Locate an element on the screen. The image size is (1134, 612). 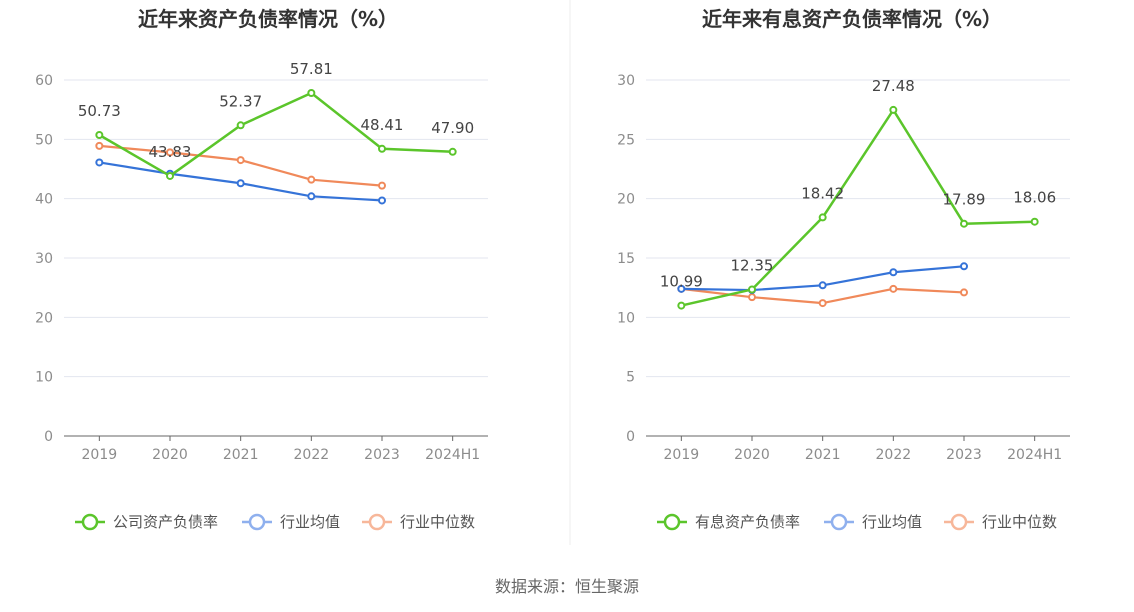
data-label: 17.89 is located at coordinates (964, 200).